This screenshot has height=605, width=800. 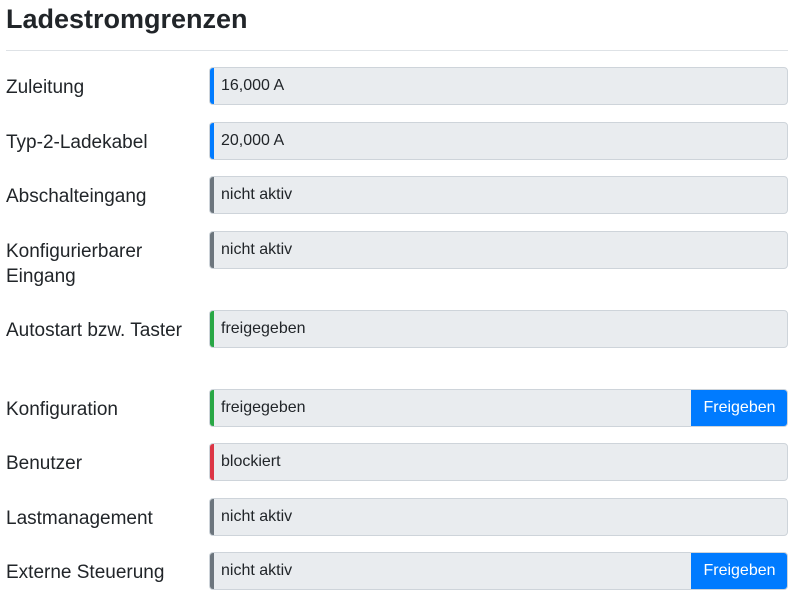 I want to click on status-field: freigegeben, so click(x=498, y=329).